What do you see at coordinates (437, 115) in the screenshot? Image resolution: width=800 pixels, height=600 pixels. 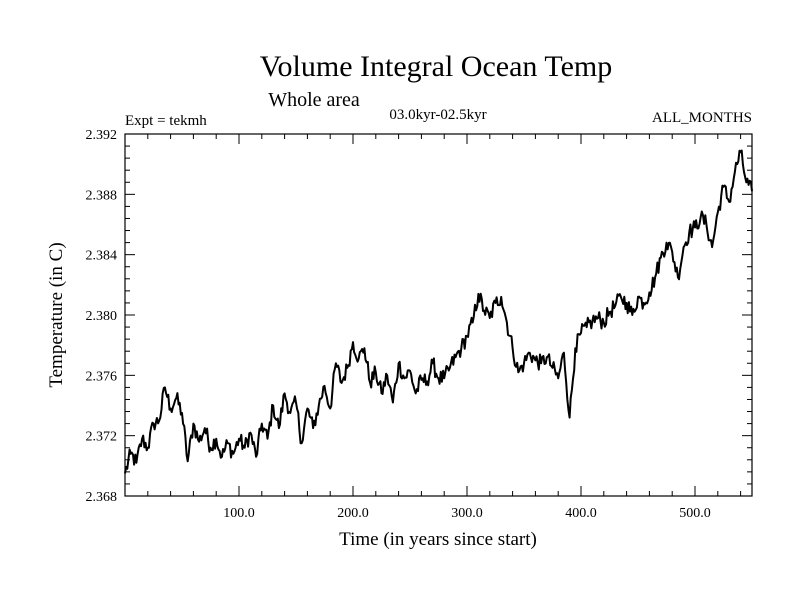 I see `period-label: 03.0kyr-02.5kyr` at bounding box center [437, 115].